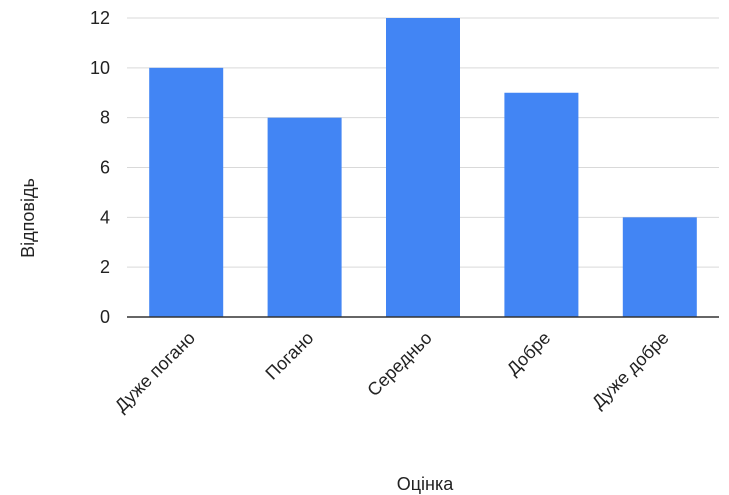 This screenshot has width=729, height=495. Describe the element at coordinates (399, 364) in the screenshot. I see `x-tick-label: Середньо` at that location.